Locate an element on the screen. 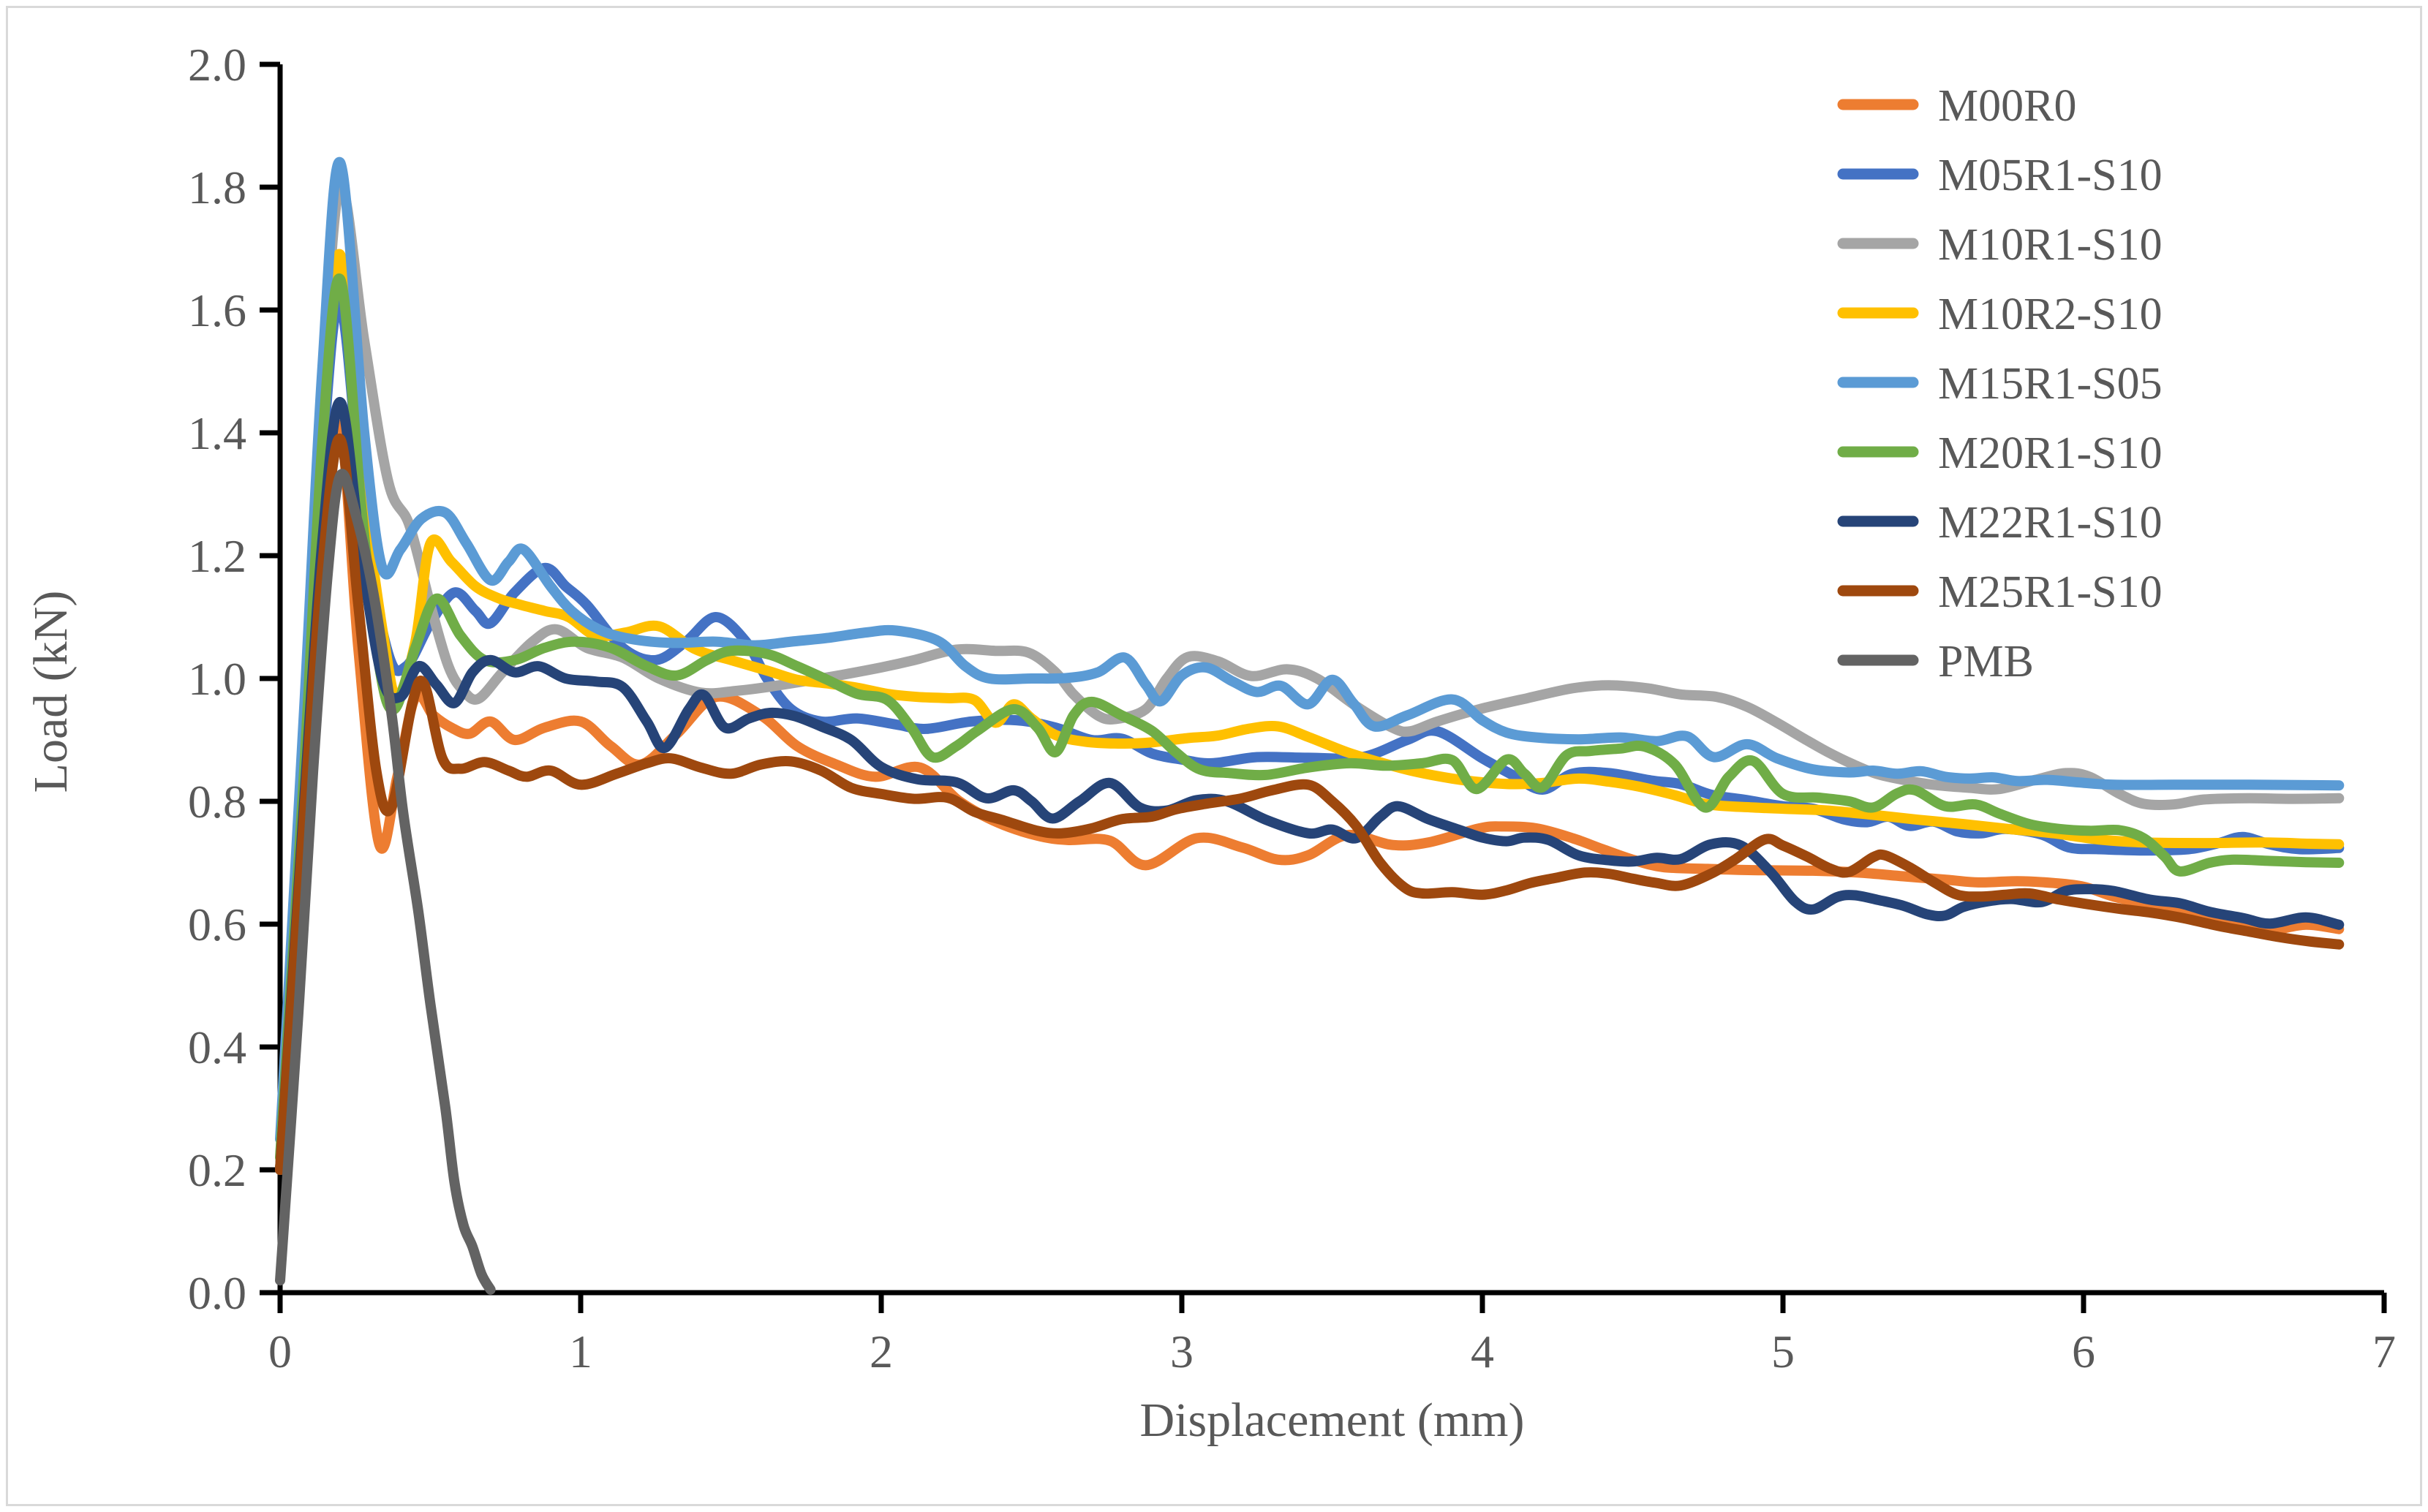 The image size is (2428, 1512). legend-label-m10r1-s10: M10R1-S10 is located at coordinates (2050, 245).